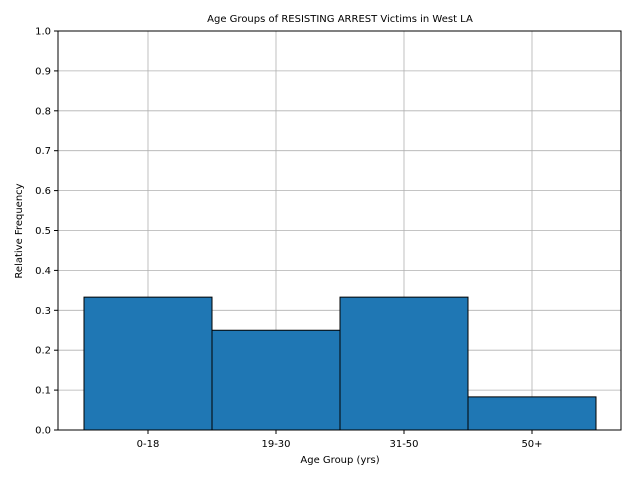  Describe the element at coordinates (339, 460) in the screenshot. I see `x-axis-label: Age Group (yrs)` at that location.